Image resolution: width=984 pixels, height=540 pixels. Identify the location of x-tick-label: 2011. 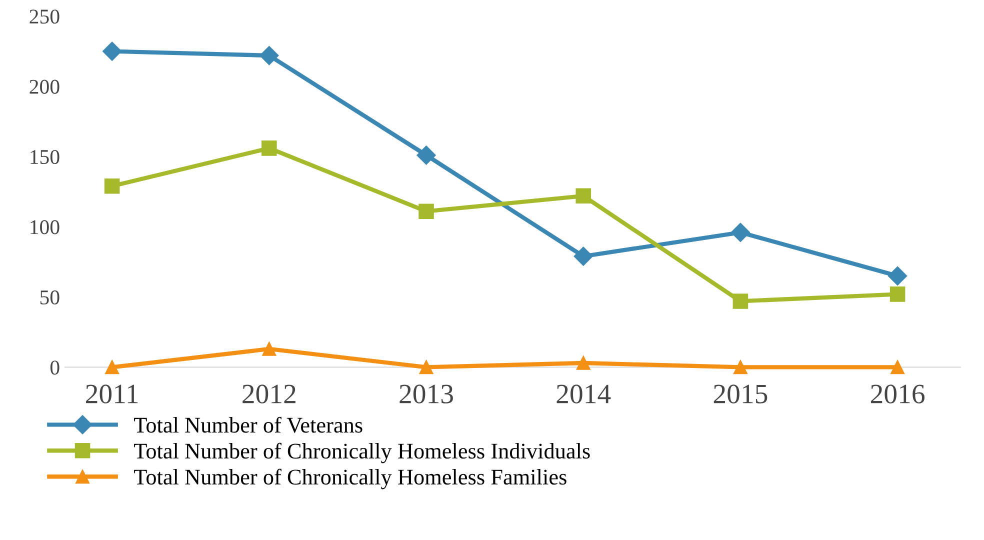
(112, 394).